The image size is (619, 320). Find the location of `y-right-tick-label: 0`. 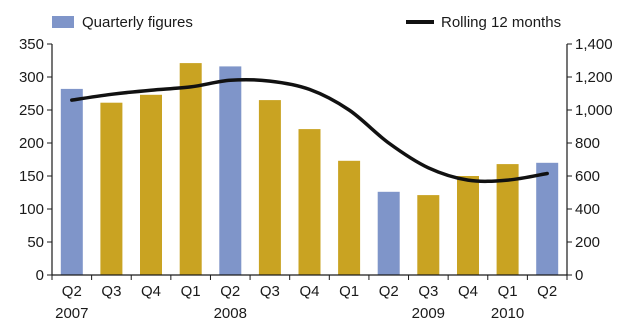

y-right-tick-label: 0 is located at coordinates (579, 275).